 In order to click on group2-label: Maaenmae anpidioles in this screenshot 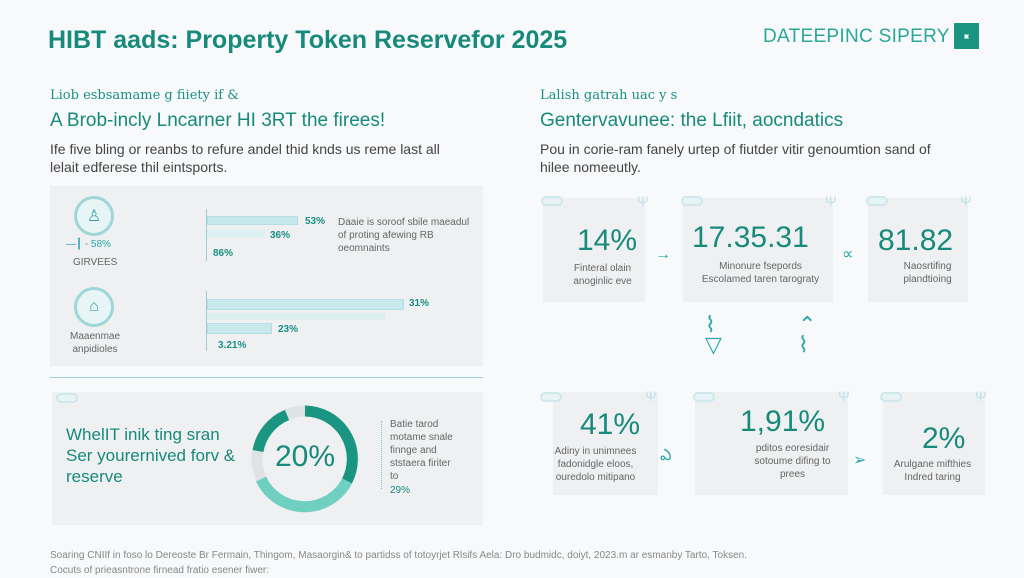, I will do `click(95, 343)`.